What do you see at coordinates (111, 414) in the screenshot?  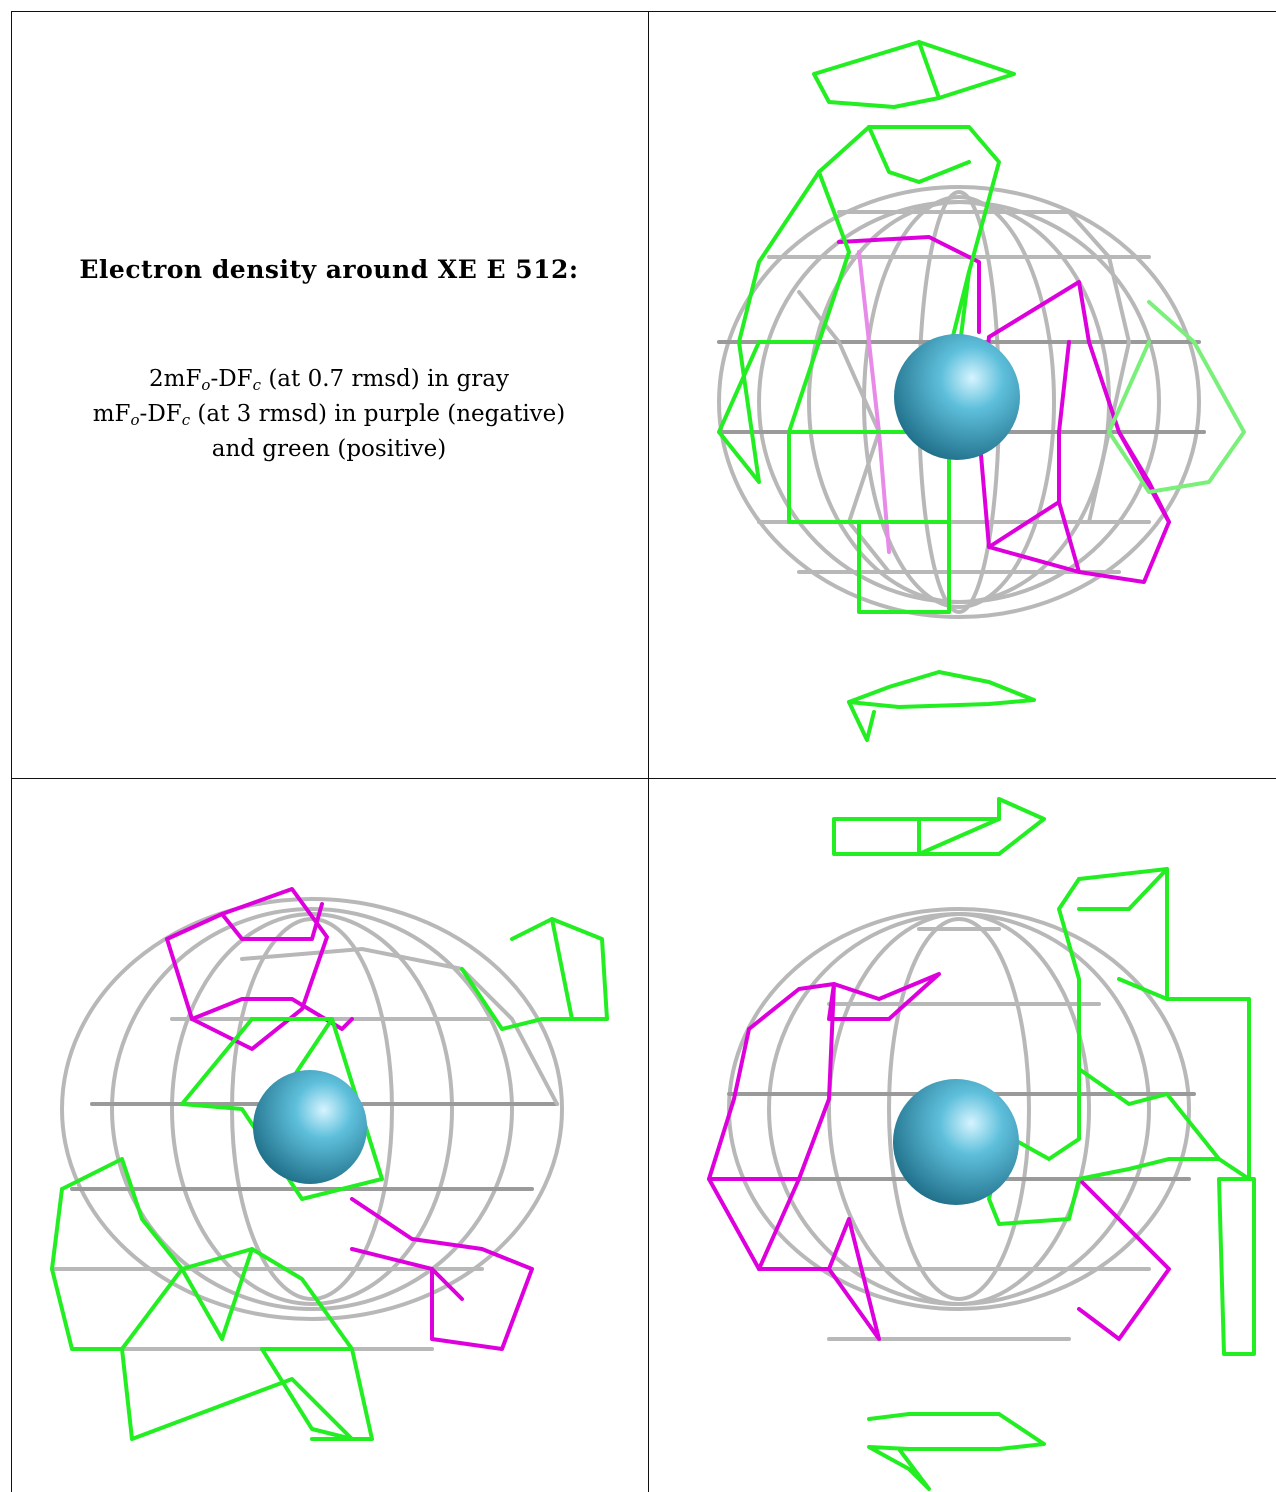 I see `legend-purple-pre: mF` at bounding box center [111, 414].